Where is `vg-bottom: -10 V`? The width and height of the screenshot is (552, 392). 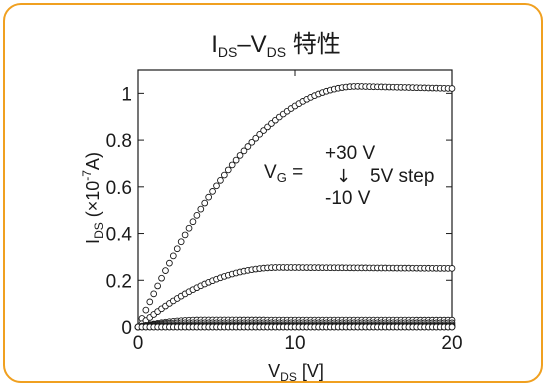 vg-bottom: -10 V is located at coordinates (348, 198).